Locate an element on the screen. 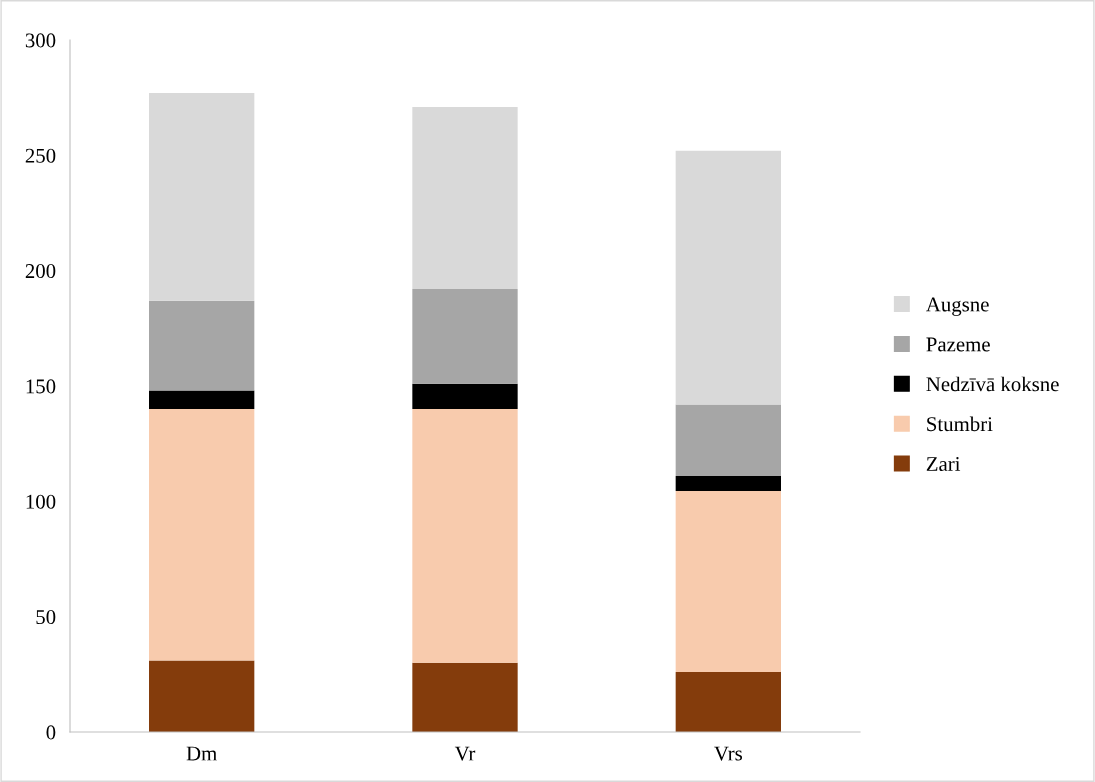 Image resolution: width=1095 pixels, height=782 pixels. legend-label: Zari is located at coordinates (943, 464).